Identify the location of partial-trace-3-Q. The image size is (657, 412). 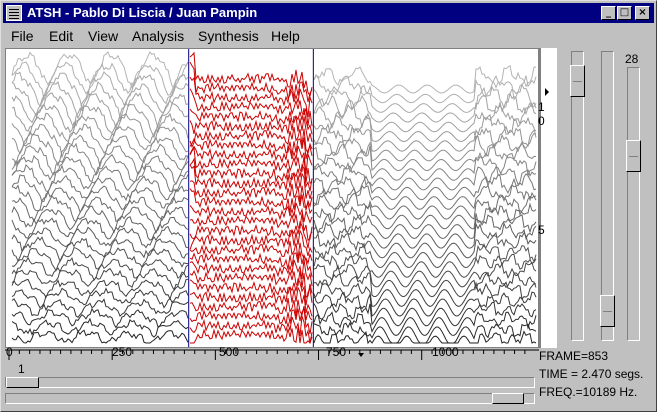
(425, 98).